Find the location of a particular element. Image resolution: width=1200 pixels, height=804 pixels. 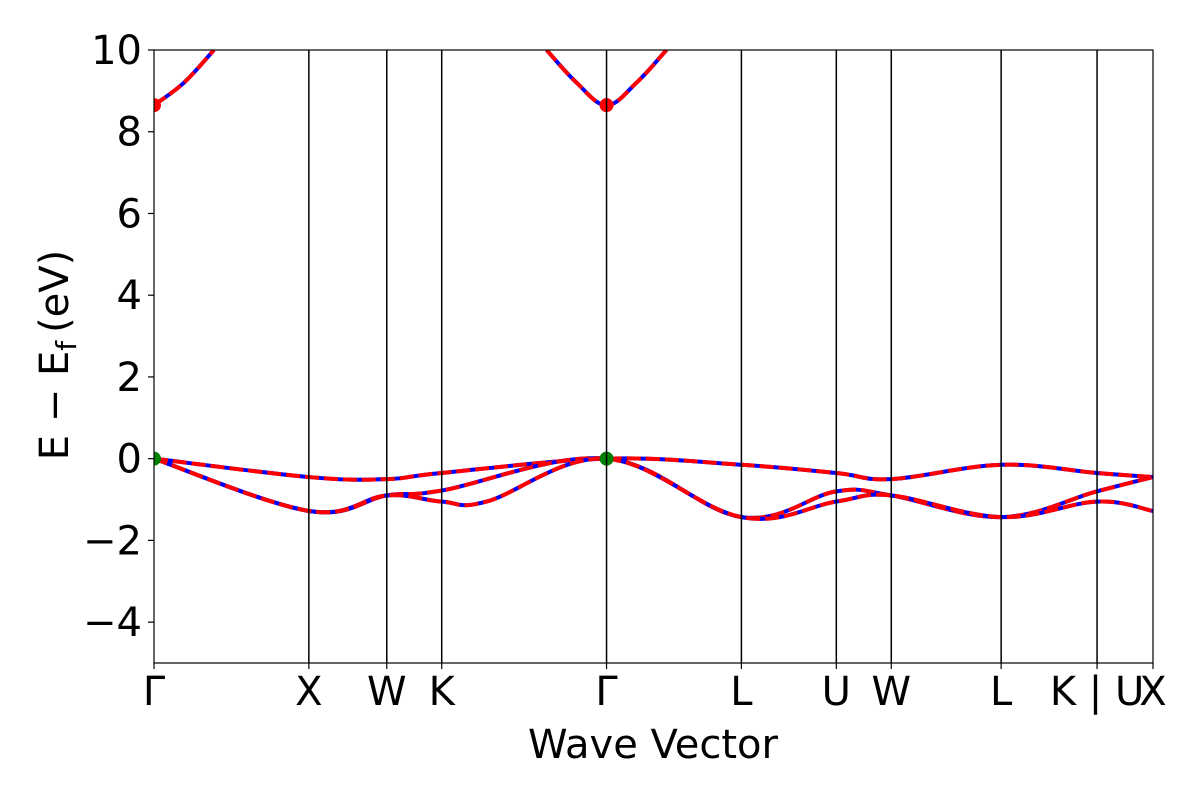

x-tick-label-6: U is located at coordinates (836, 692).